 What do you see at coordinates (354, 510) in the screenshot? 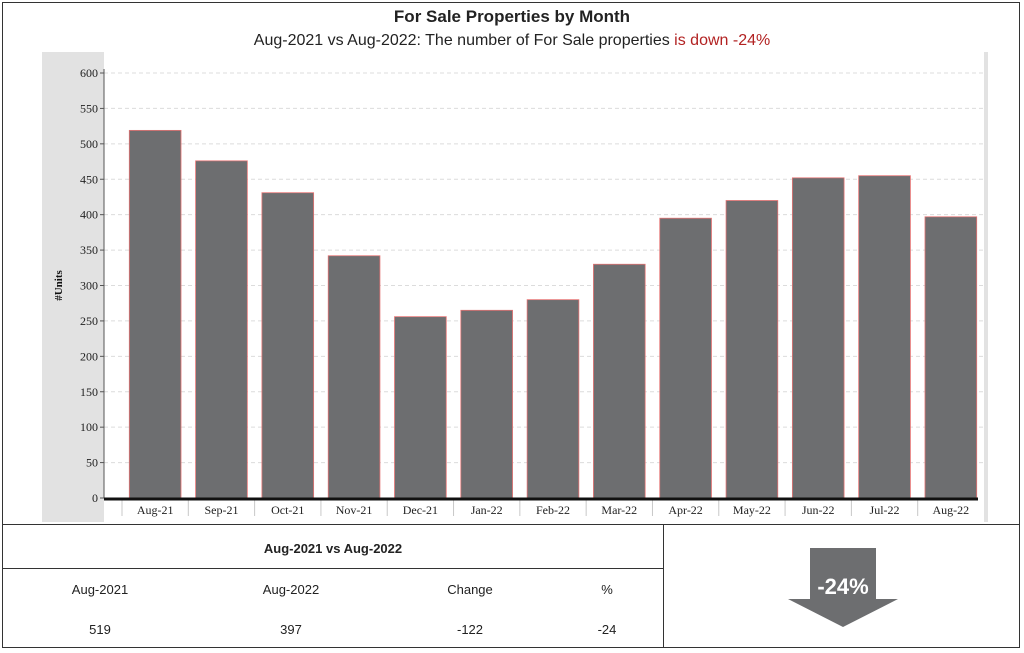
I see `x-tick-label: Nov-21` at bounding box center [354, 510].